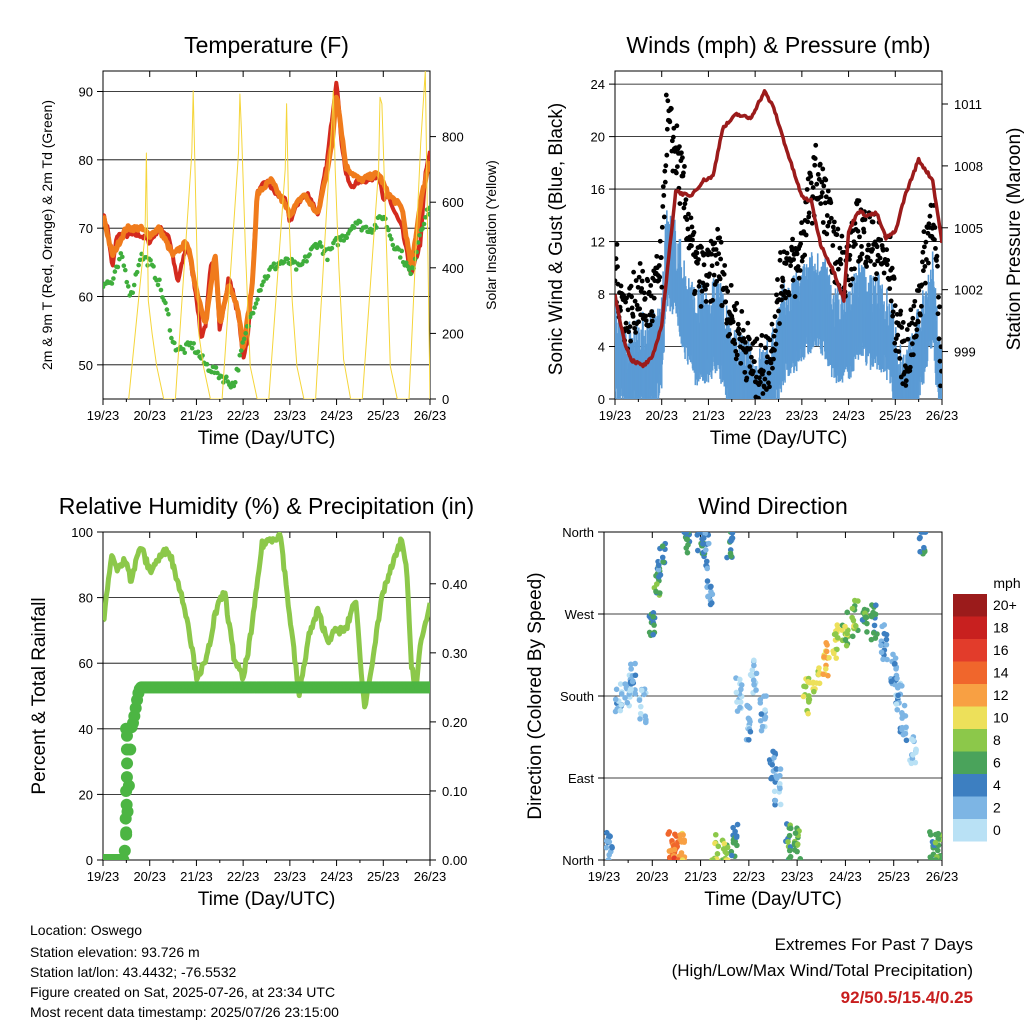 The height and width of the screenshot is (1024, 1024). What do you see at coordinates (968, 104) in the screenshot?
I see `winds-y2-tick-label: 1011` at bounding box center [968, 104].